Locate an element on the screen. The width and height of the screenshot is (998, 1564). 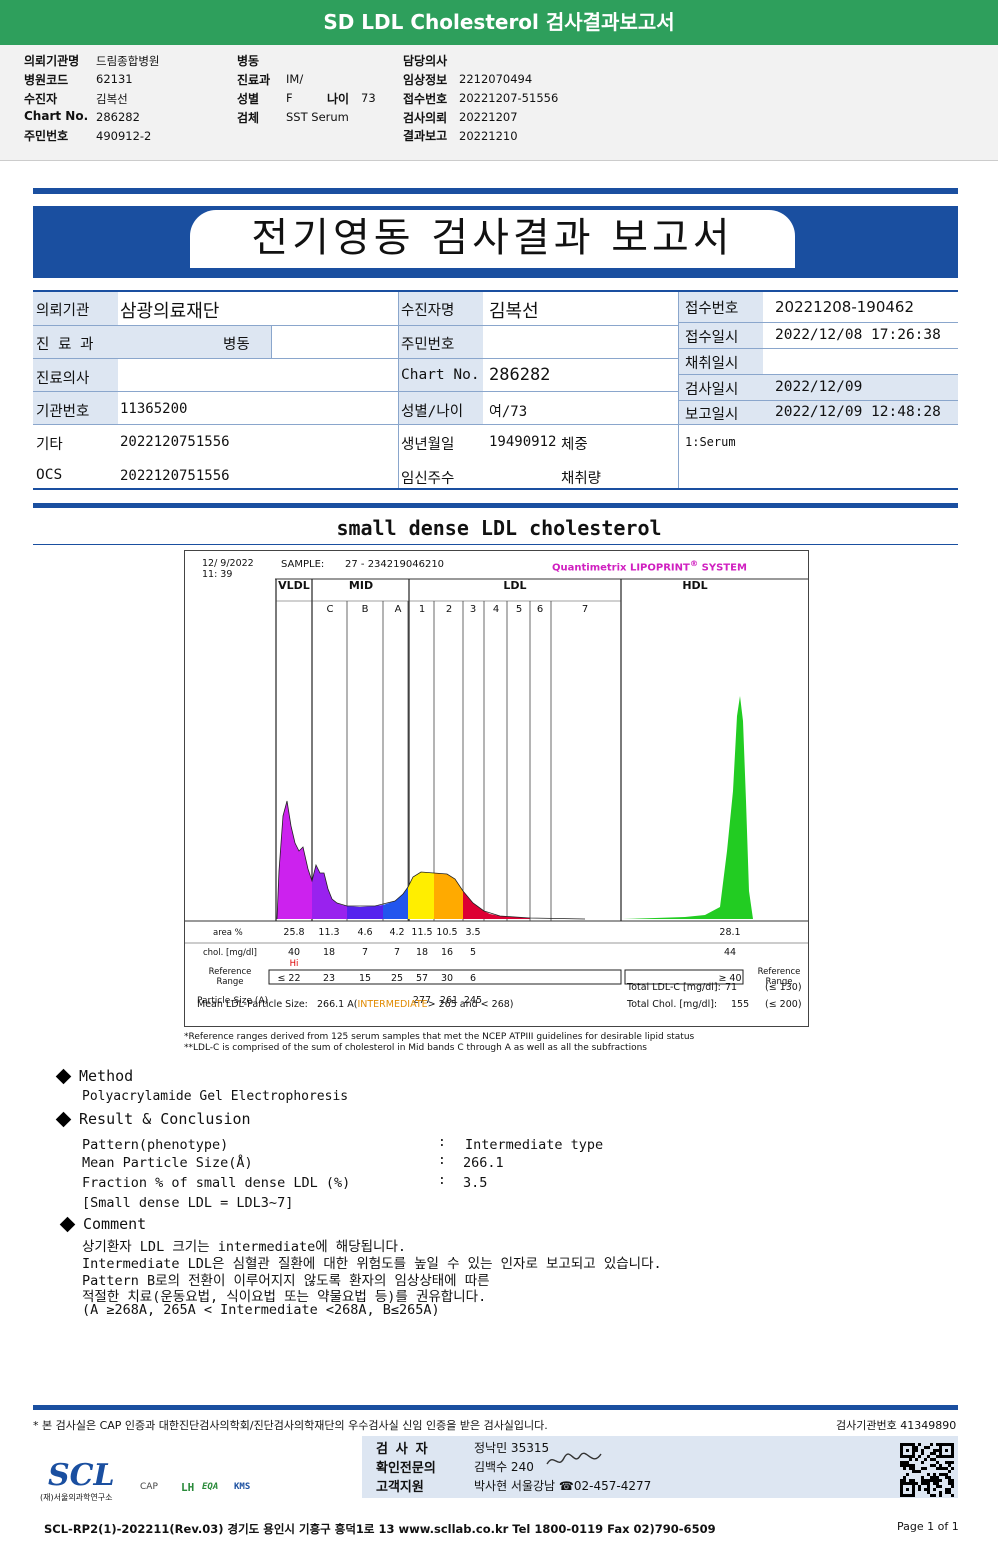
dept-label: 진 료 과 is located at coordinates (65, 345).